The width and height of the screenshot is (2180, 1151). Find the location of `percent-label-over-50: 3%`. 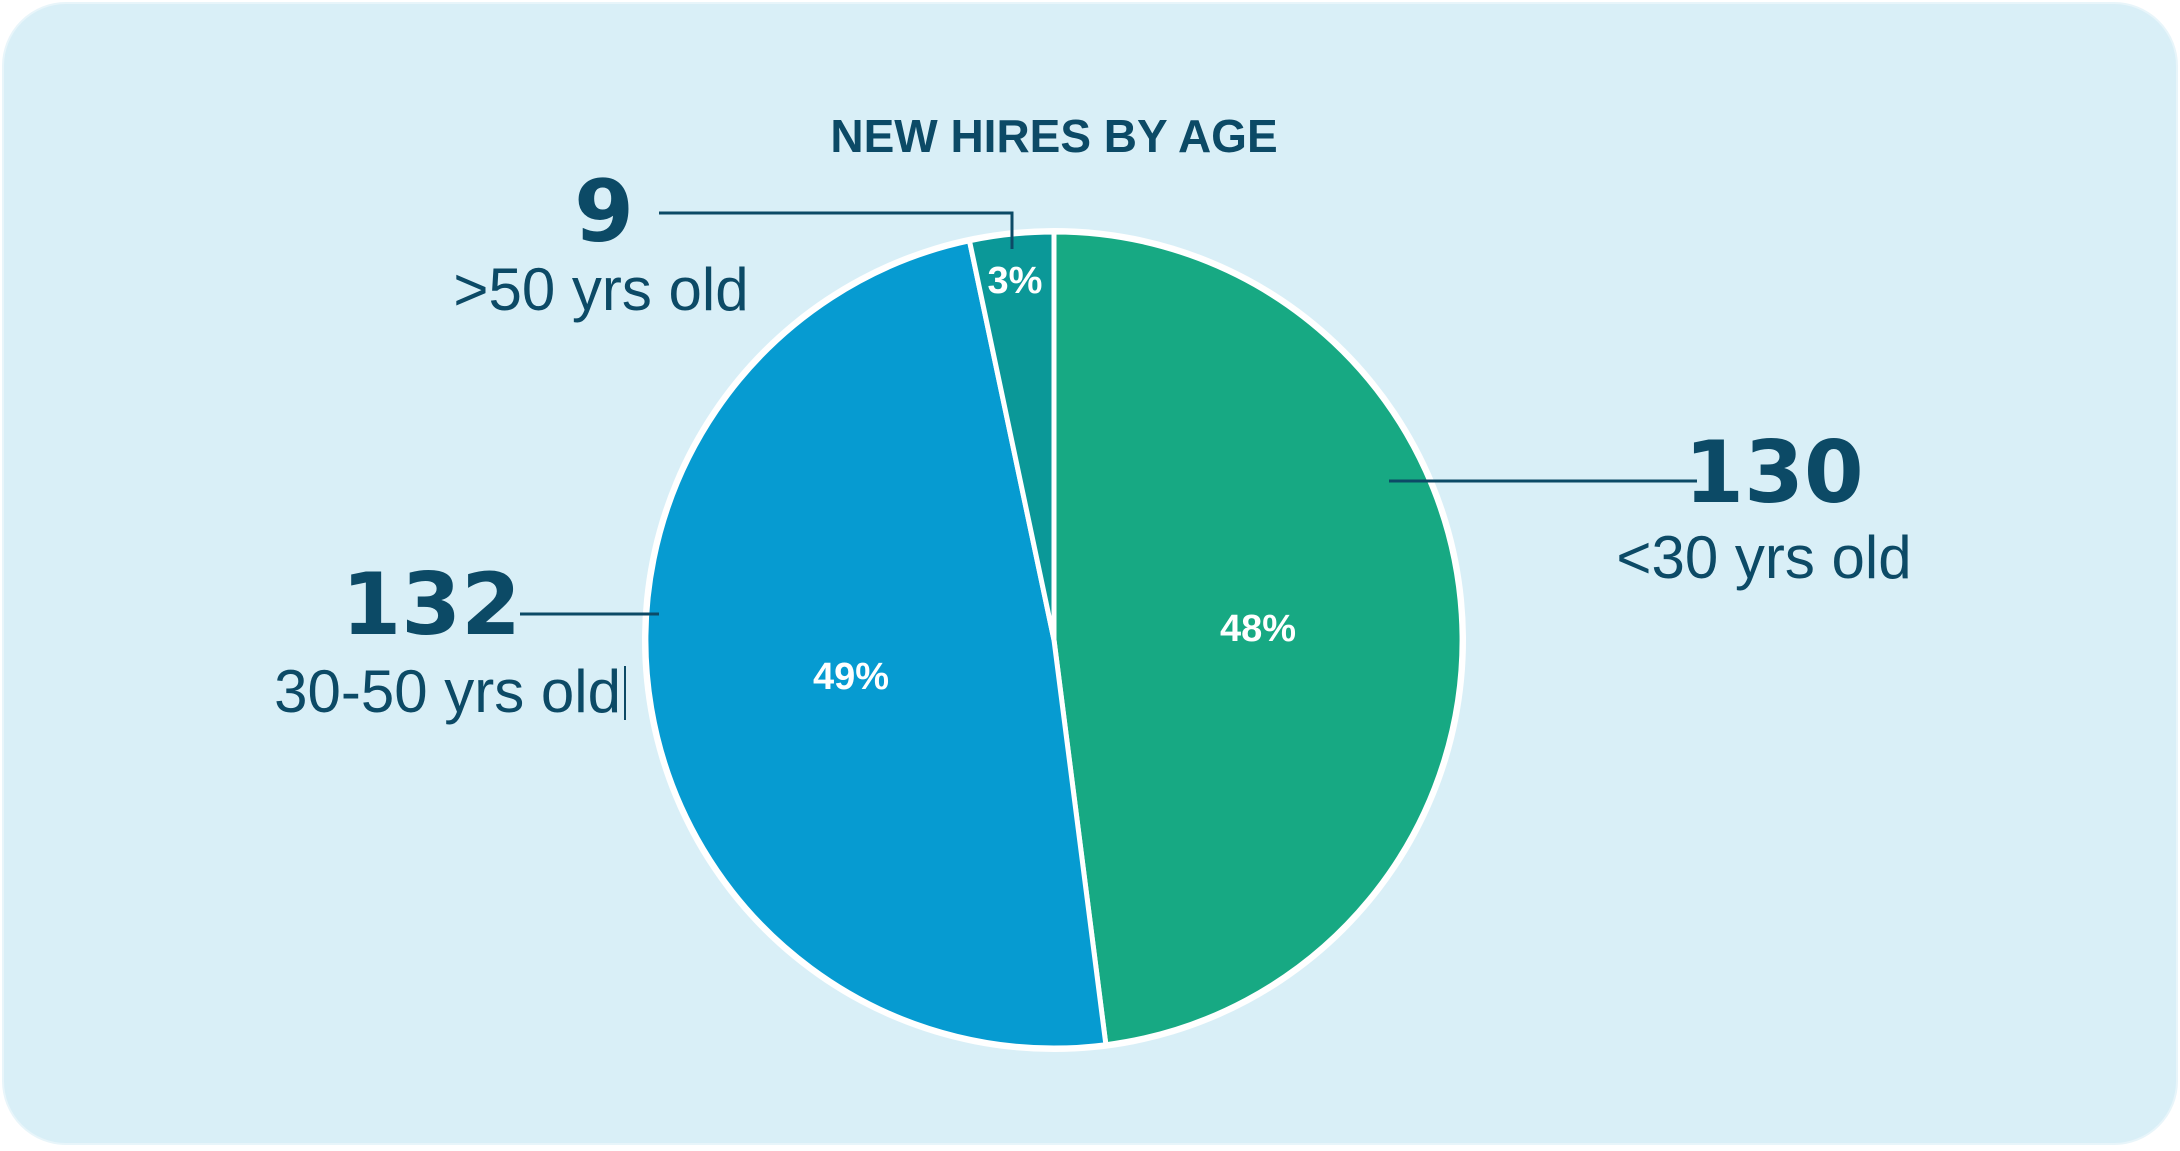

percent-label-over-50: 3% is located at coordinates (1015, 281).